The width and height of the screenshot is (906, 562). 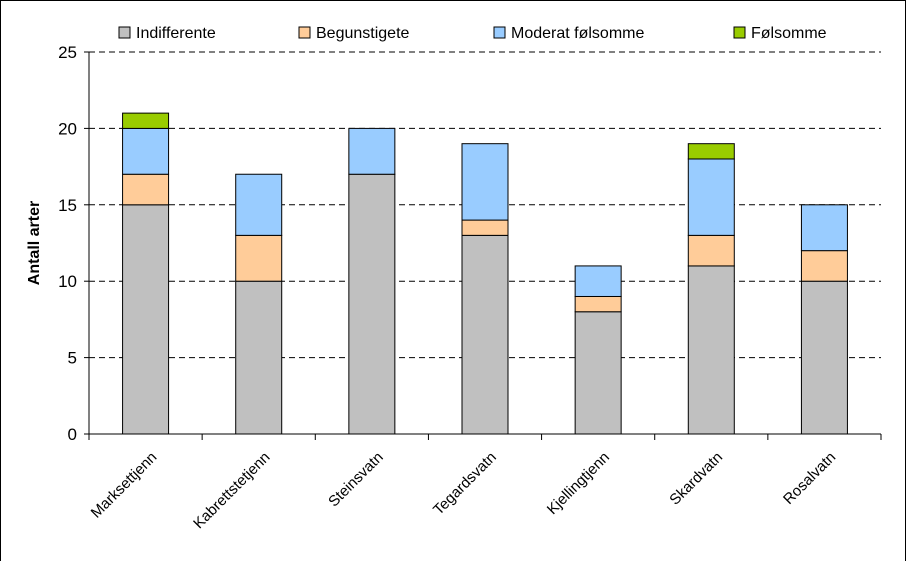 I want to click on y-tick-label: 15, so click(x=67, y=205).